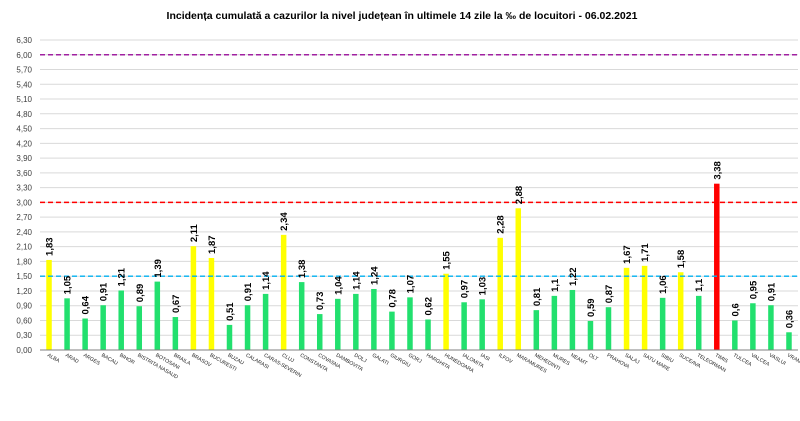 This screenshot has width=800, height=421. What do you see at coordinates (24, 40) in the screenshot?
I see `y-tick-label: 6,30` at bounding box center [24, 40].